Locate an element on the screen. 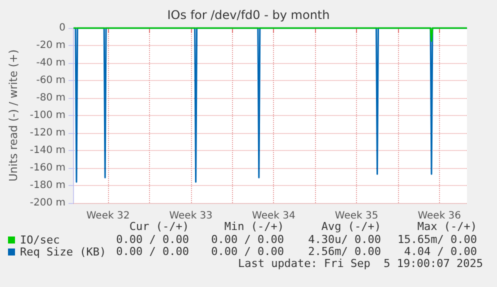  x-tick-label: Week 36 is located at coordinates (440, 216).